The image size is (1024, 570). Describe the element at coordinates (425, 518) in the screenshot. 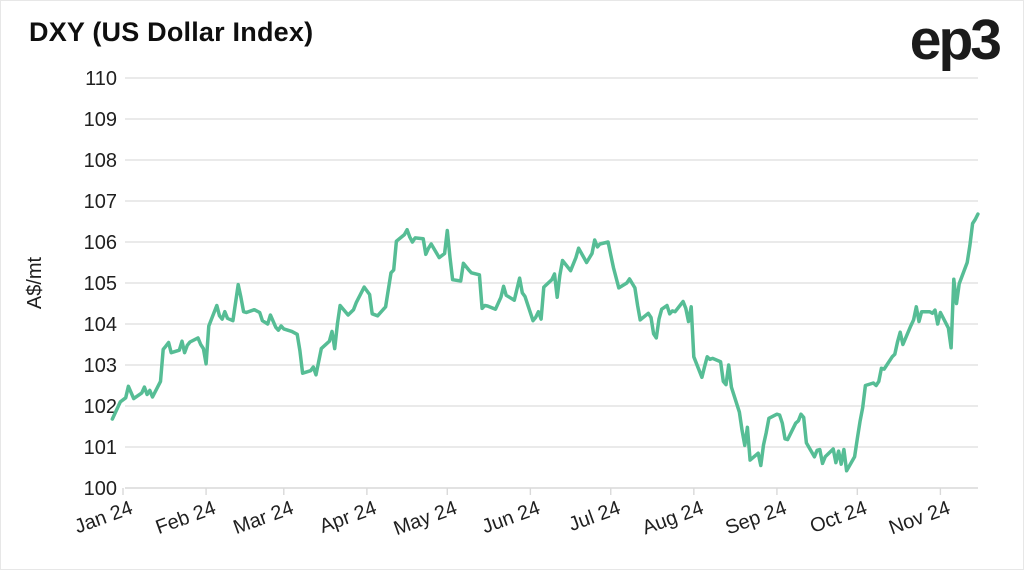

I see `x-tick-label: May 24` at that location.